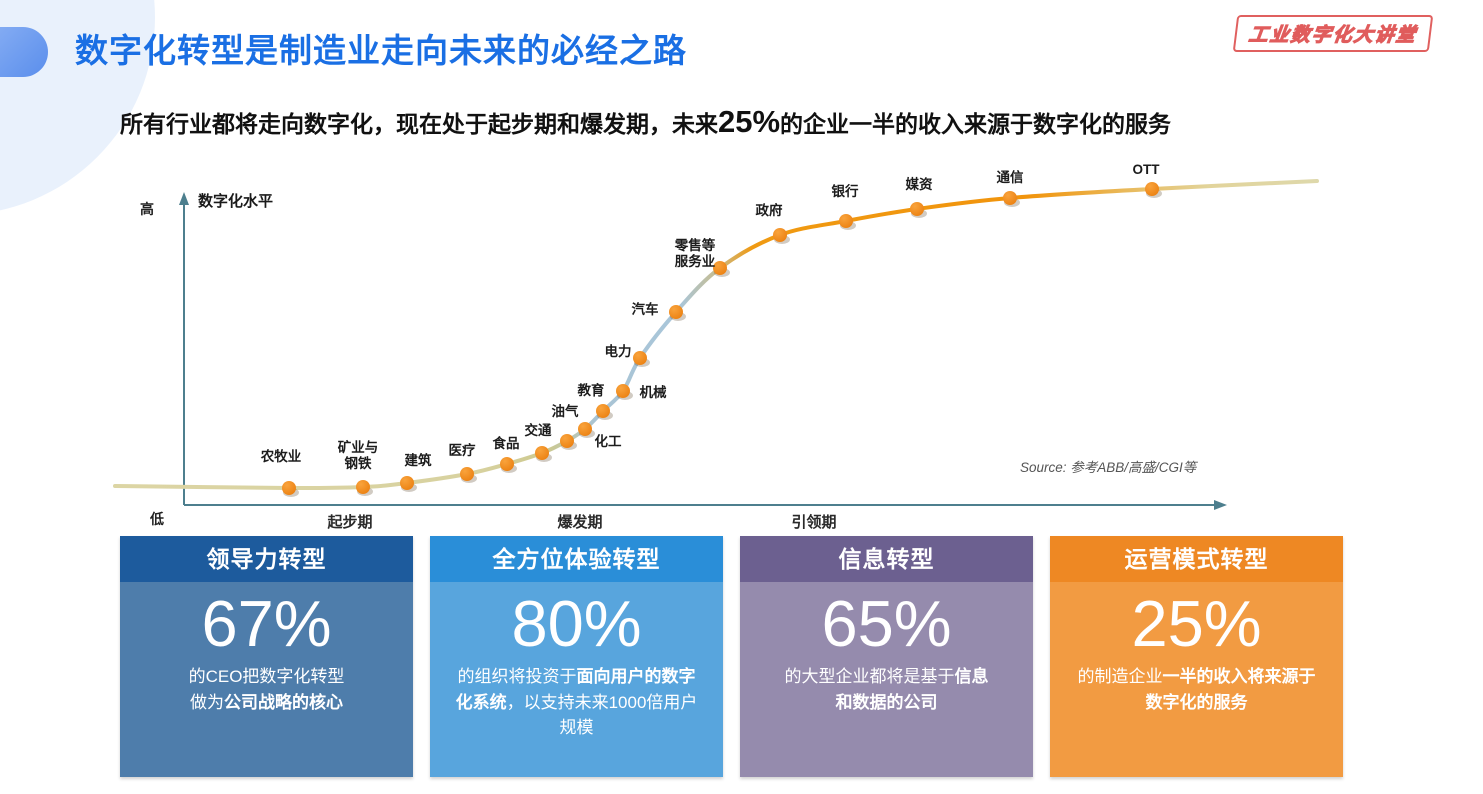  Describe the element at coordinates (591, 390) in the screenshot. I see `industry-label: 教育` at that location.